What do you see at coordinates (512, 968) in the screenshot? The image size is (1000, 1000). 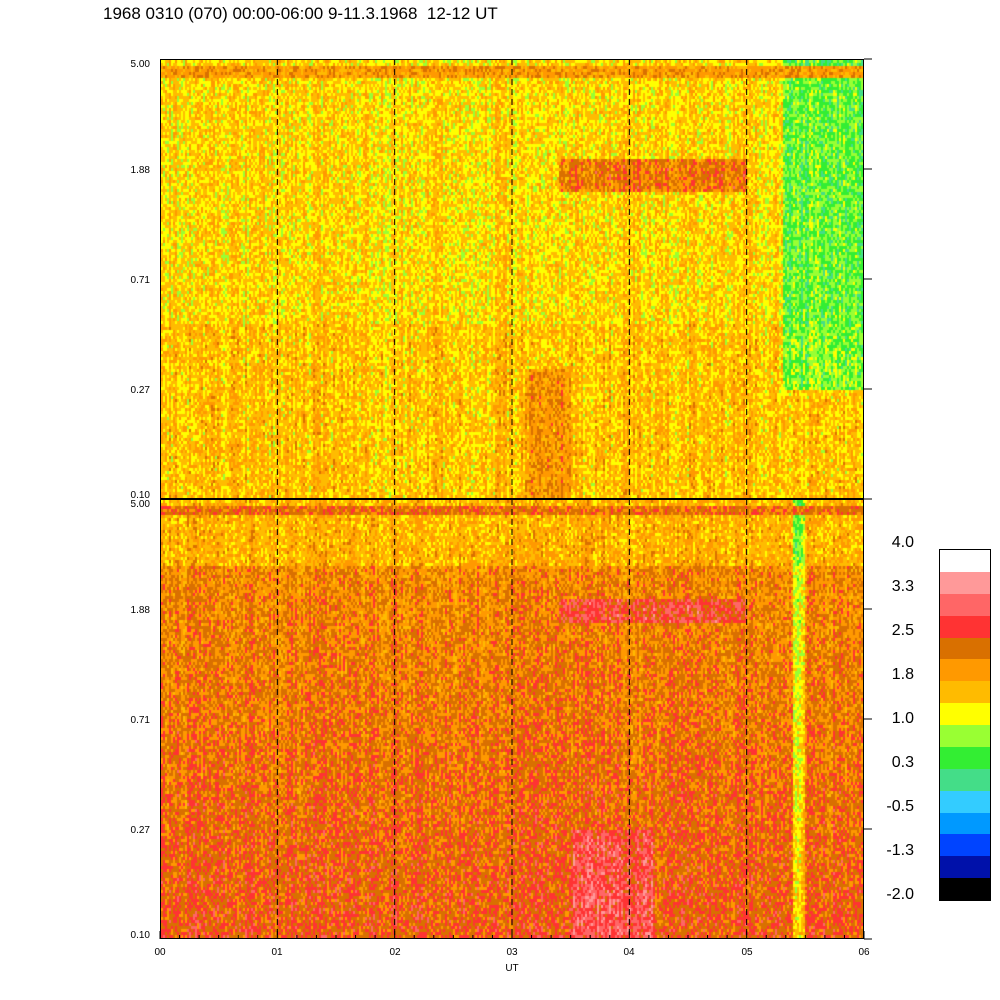 I see `x-axis-label: UT` at bounding box center [512, 968].